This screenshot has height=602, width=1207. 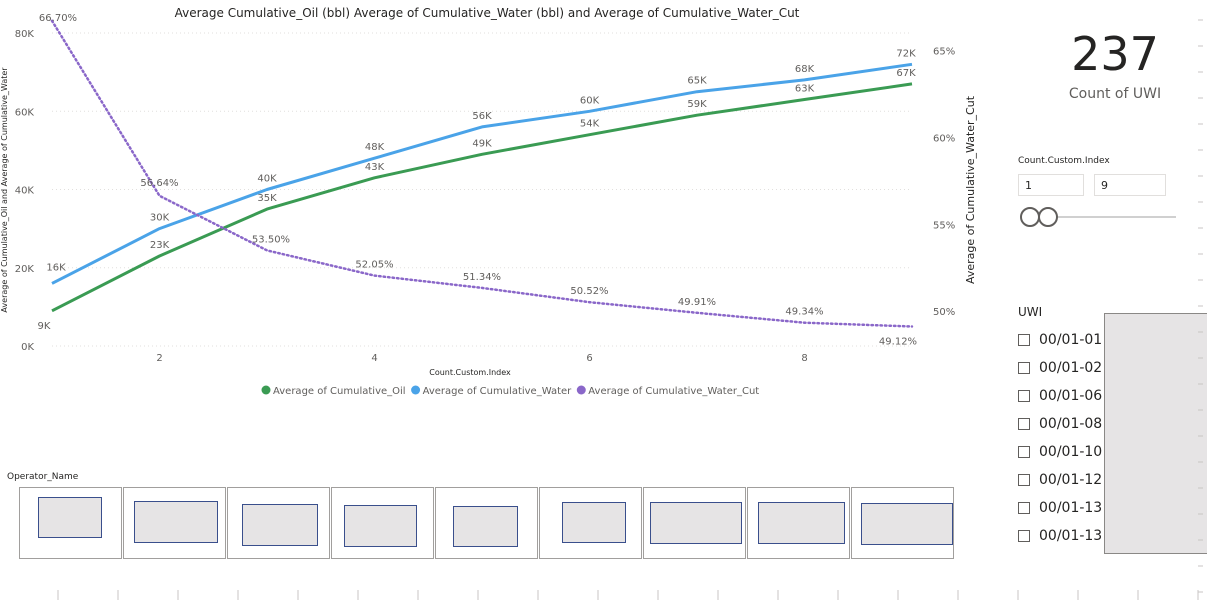 I want to click on data-label: 53.50%, so click(x=271, y=239).